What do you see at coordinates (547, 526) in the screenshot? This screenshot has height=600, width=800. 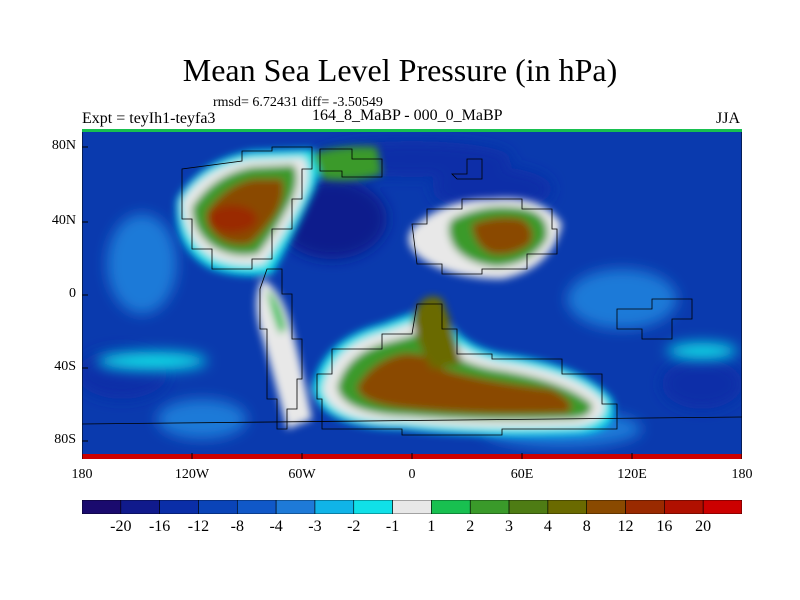 I see `colorbar-label: 4` at bounding box center [547, 526].